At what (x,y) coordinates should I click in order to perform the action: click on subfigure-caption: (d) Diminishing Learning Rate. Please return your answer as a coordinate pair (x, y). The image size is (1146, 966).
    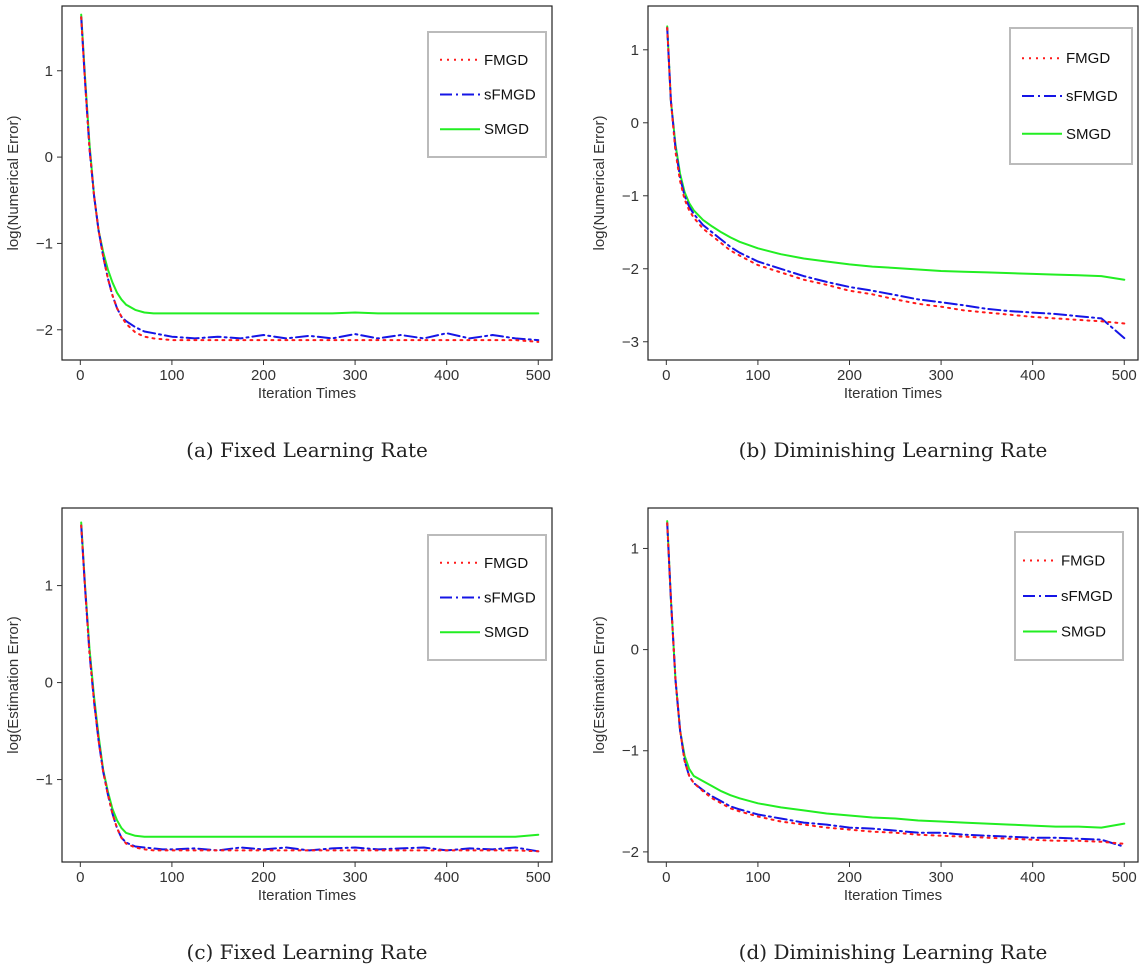
    Looking at the image, I should click on (893, 952).